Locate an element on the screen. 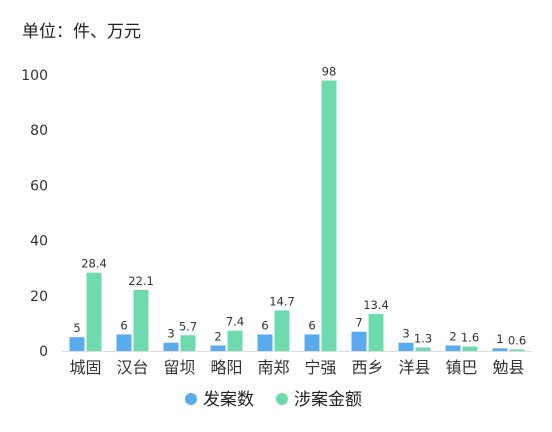 The image size is (552, 432). x-category-label: 略阳 is located at coordinates (226, 367).